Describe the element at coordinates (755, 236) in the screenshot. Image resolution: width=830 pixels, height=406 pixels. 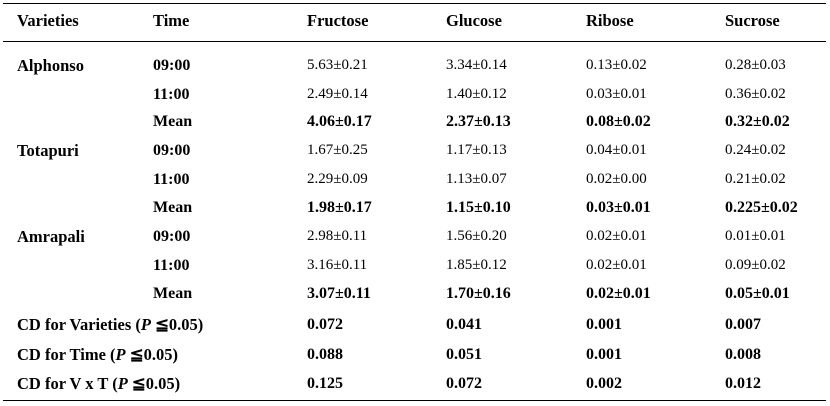
I see `sucrose-value: 0.01±0.01` at that location.